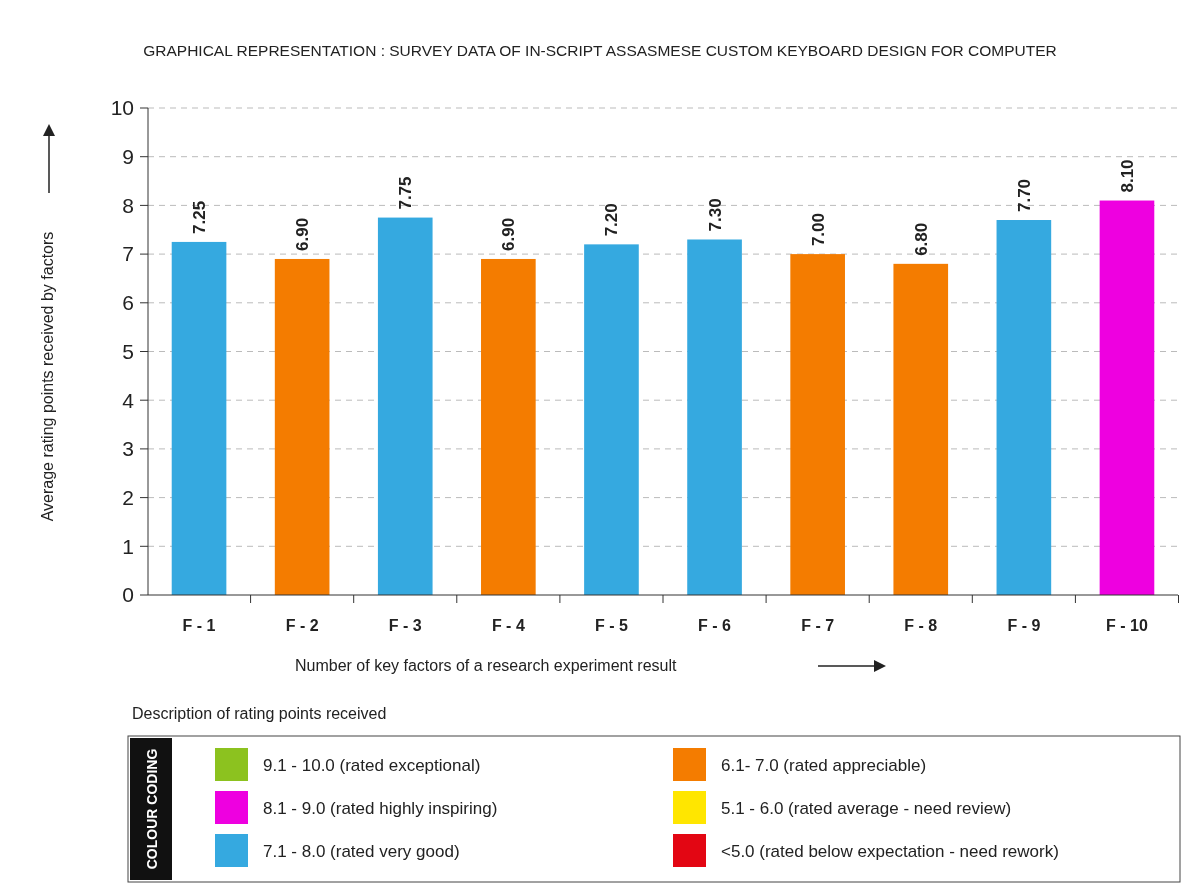 The image size is (1200, 893). Describe the element at coordinates (1024, 195) in the screenshot. I see `data-label: 7.70` at that location.